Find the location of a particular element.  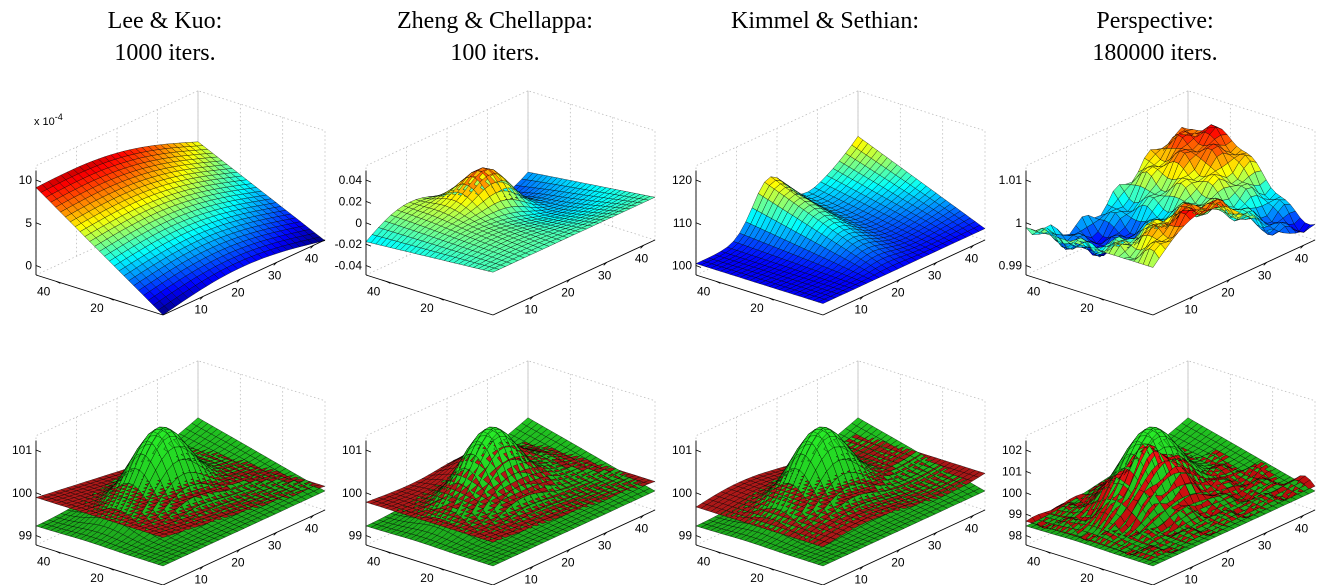

z-tick-label: 10 is located at coordinates (26, 180).